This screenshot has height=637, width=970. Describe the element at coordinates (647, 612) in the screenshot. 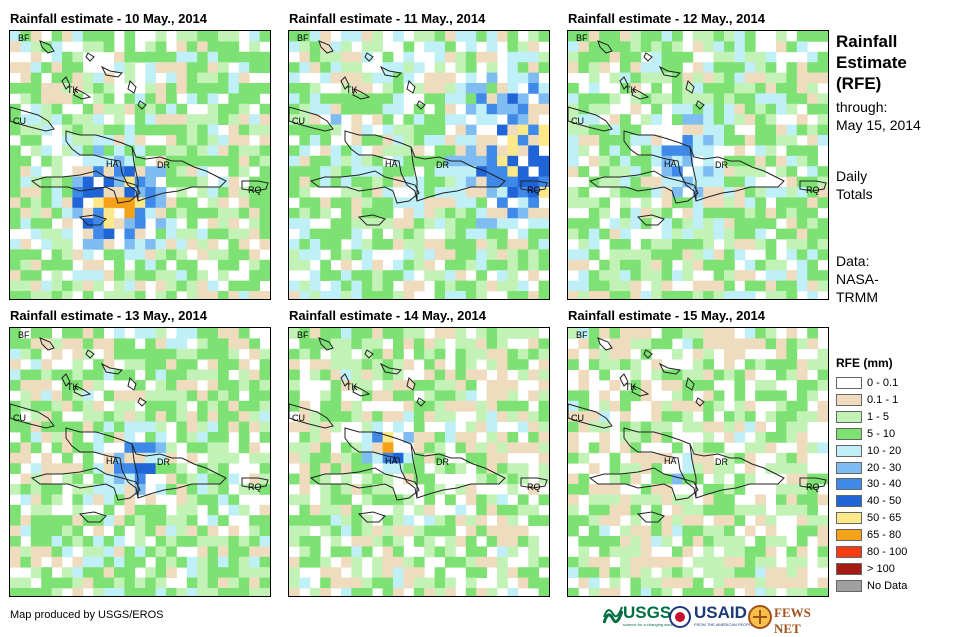

I see `usgs-logo: USGS` at that location.